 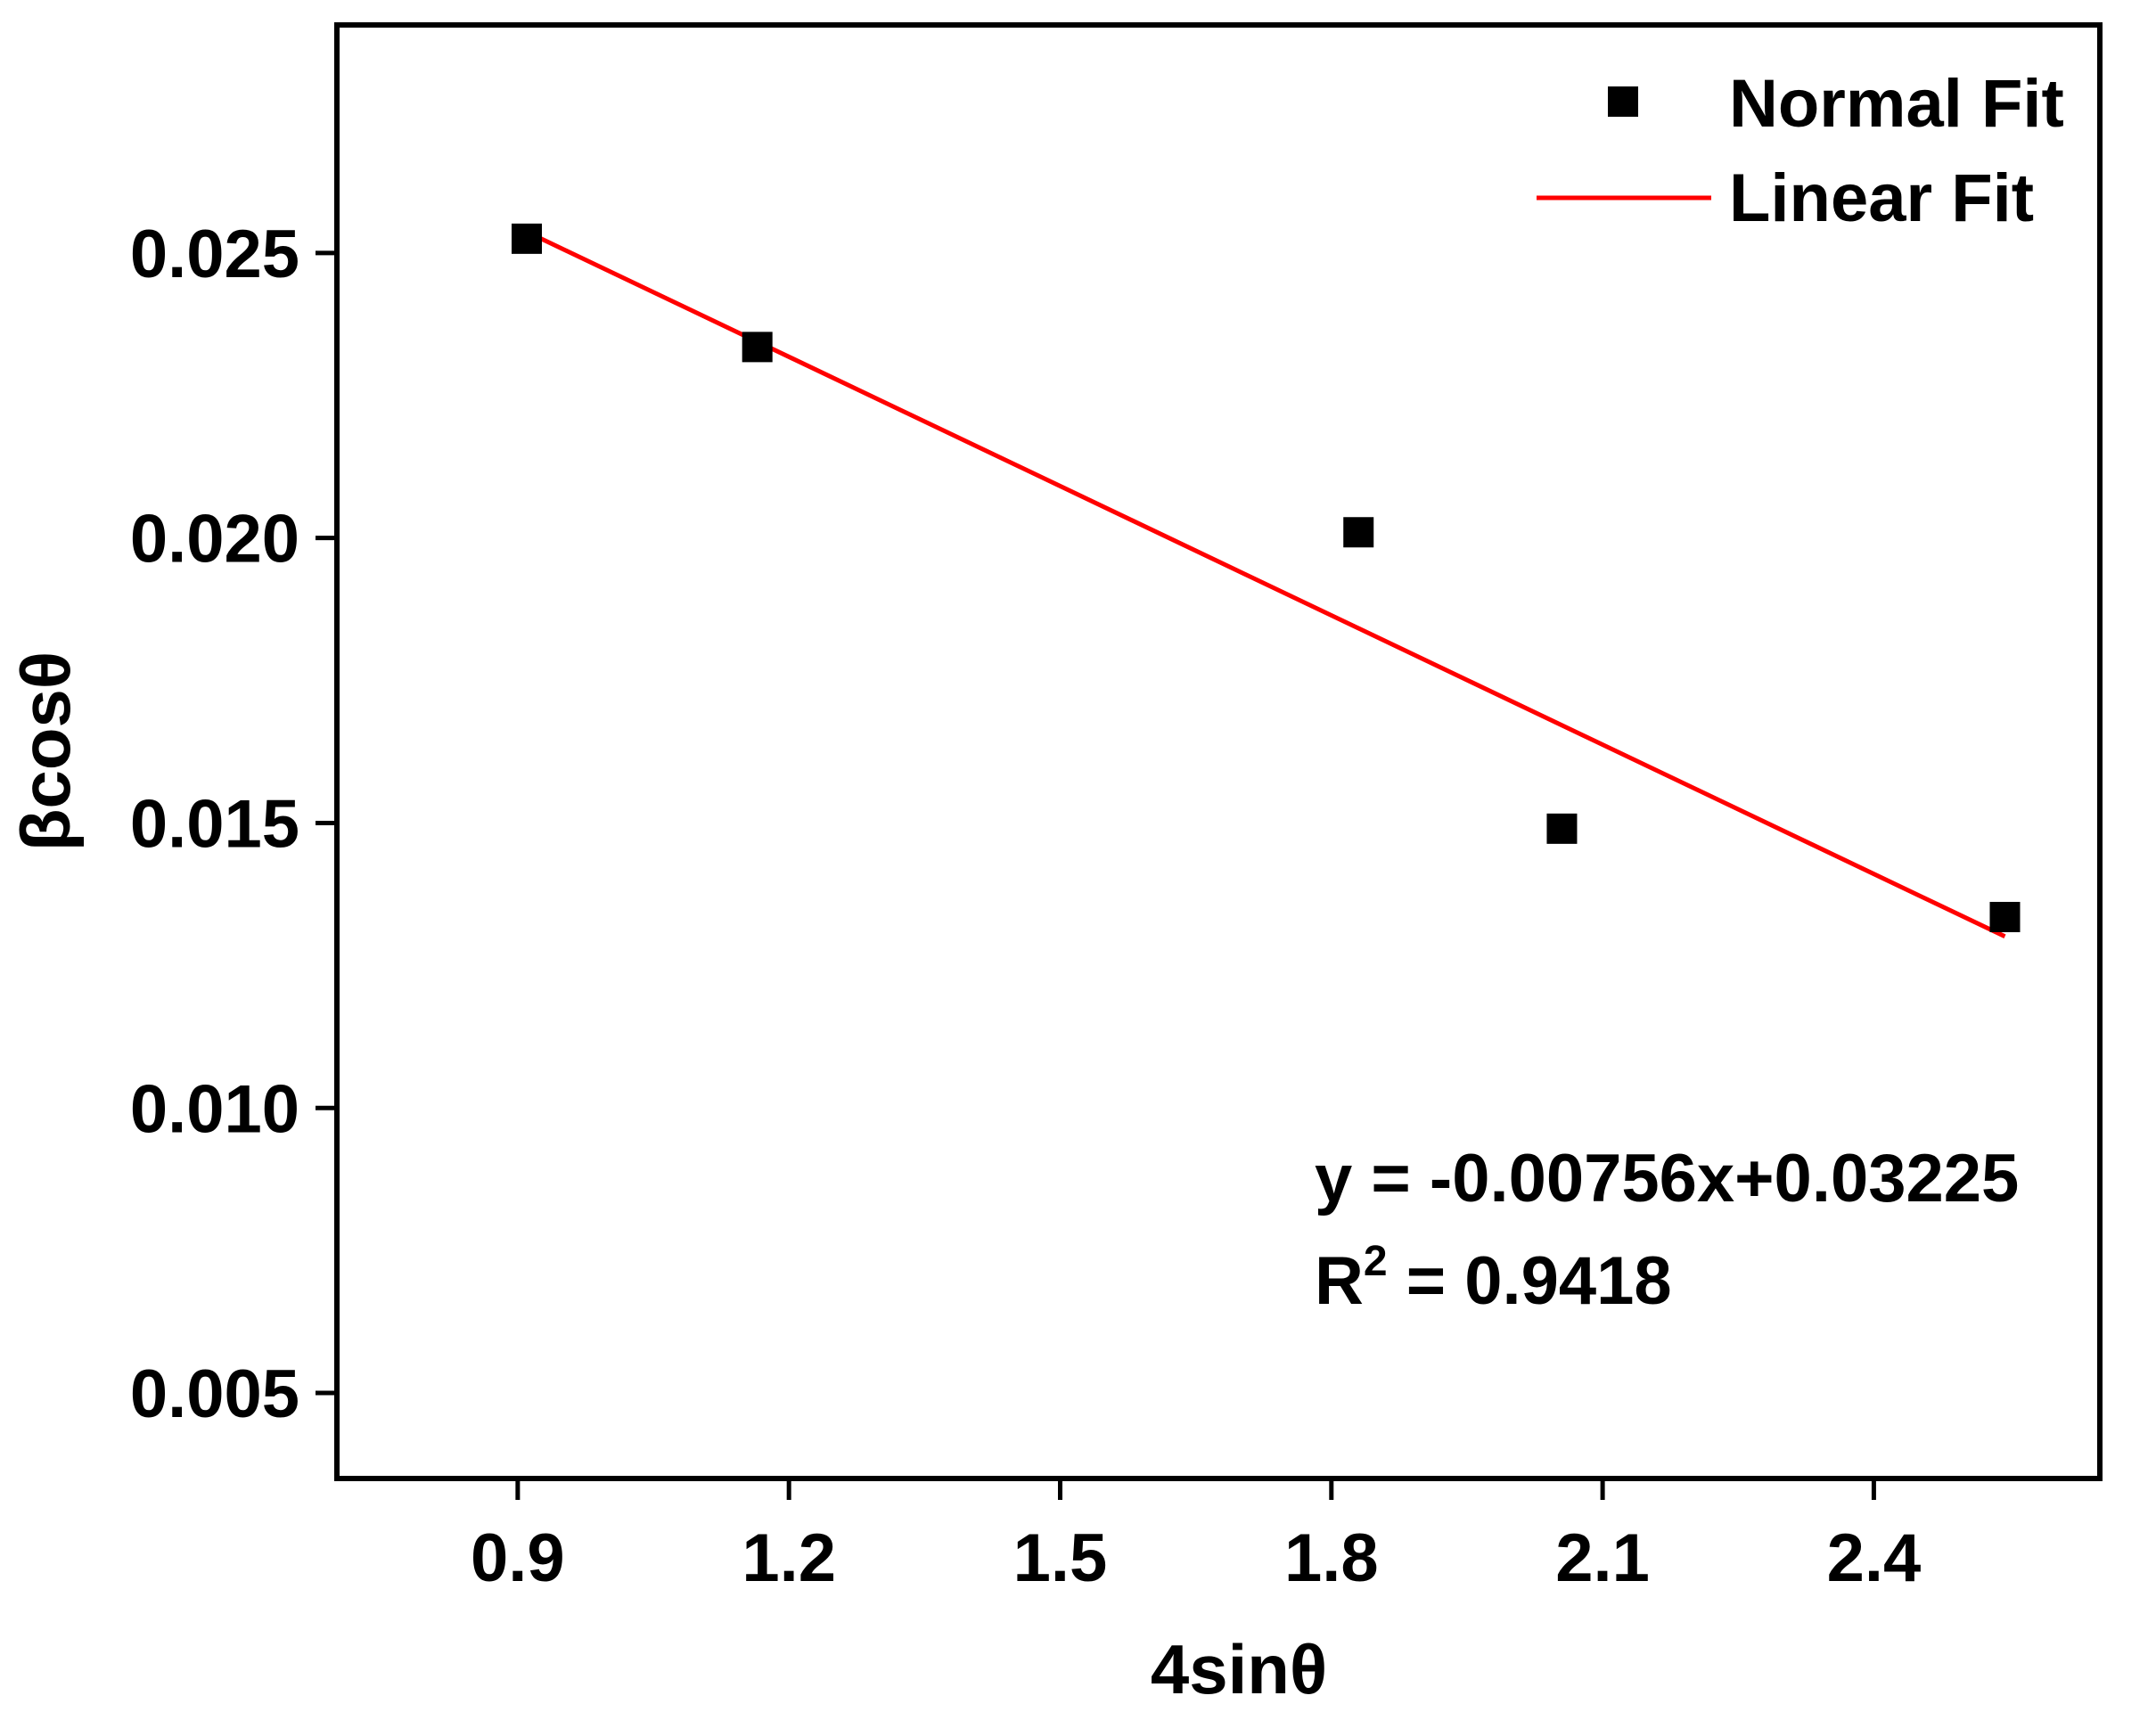 What do you see at coordinates (518, 1558) in the screenshot?
I see `x-tick-label: 0.9` at bounding box center [518, 1558].